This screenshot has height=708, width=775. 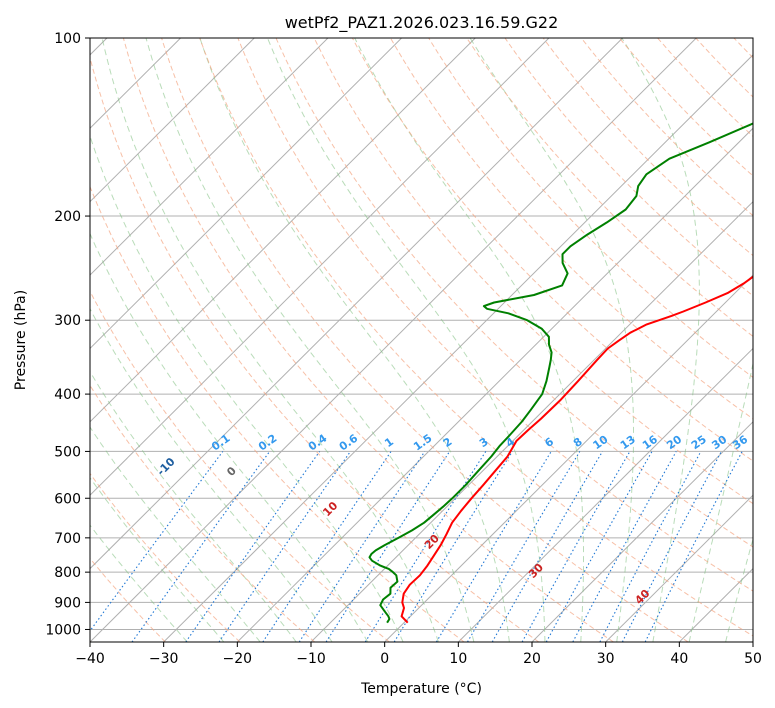 I want to click on y-tick-label: 900, so click(x=67, y=603).